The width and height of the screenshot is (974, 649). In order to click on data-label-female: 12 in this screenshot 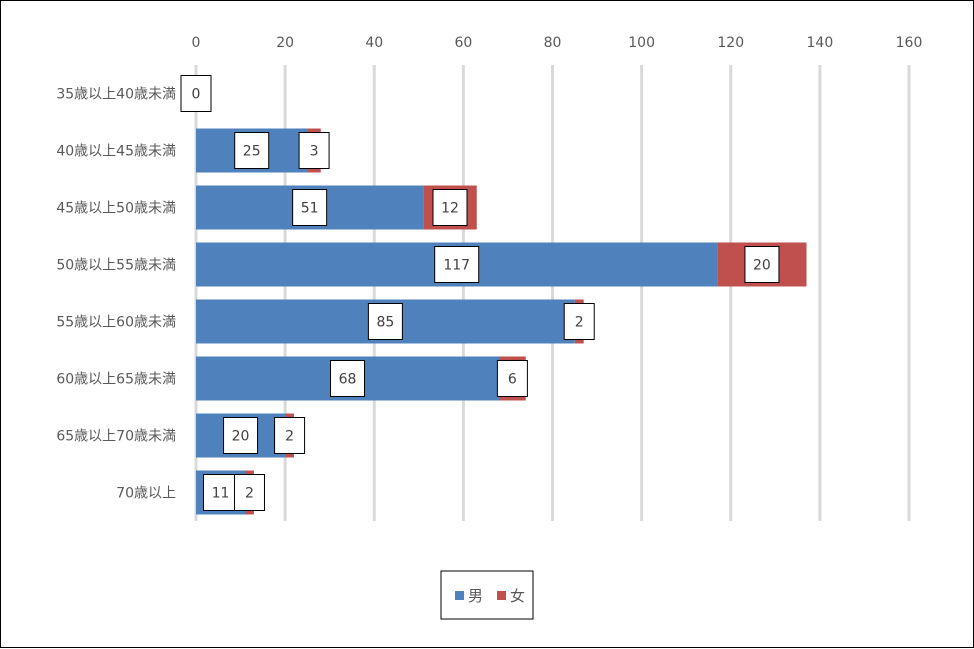, I will do `click(450, 209)`.